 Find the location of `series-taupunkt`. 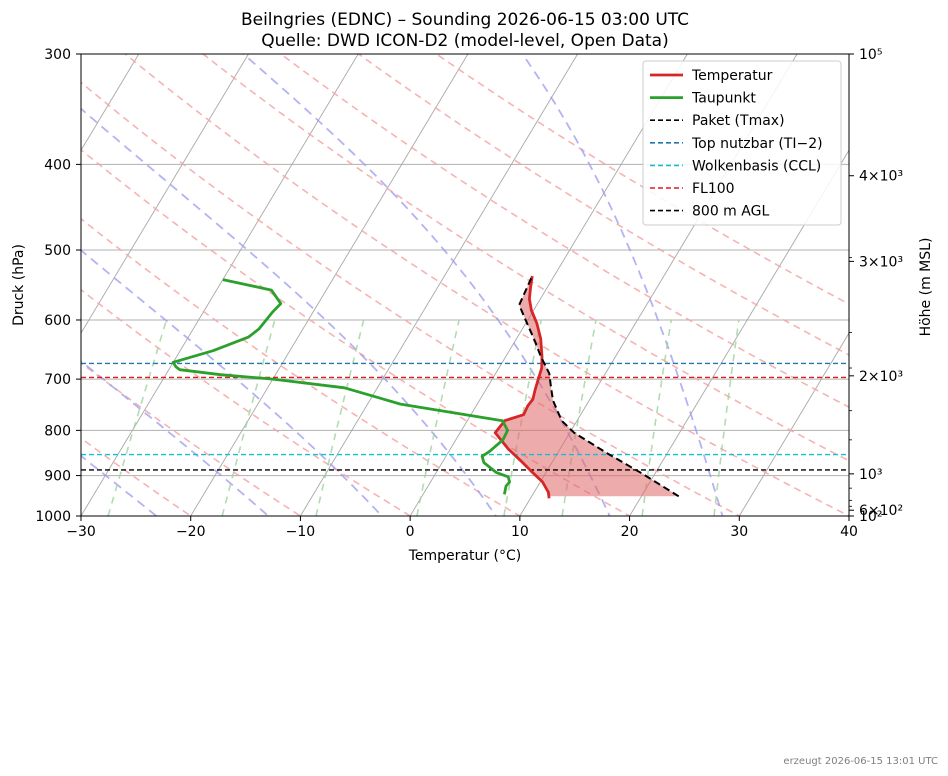

series-taupunkt is located at coordinates (341, 386).